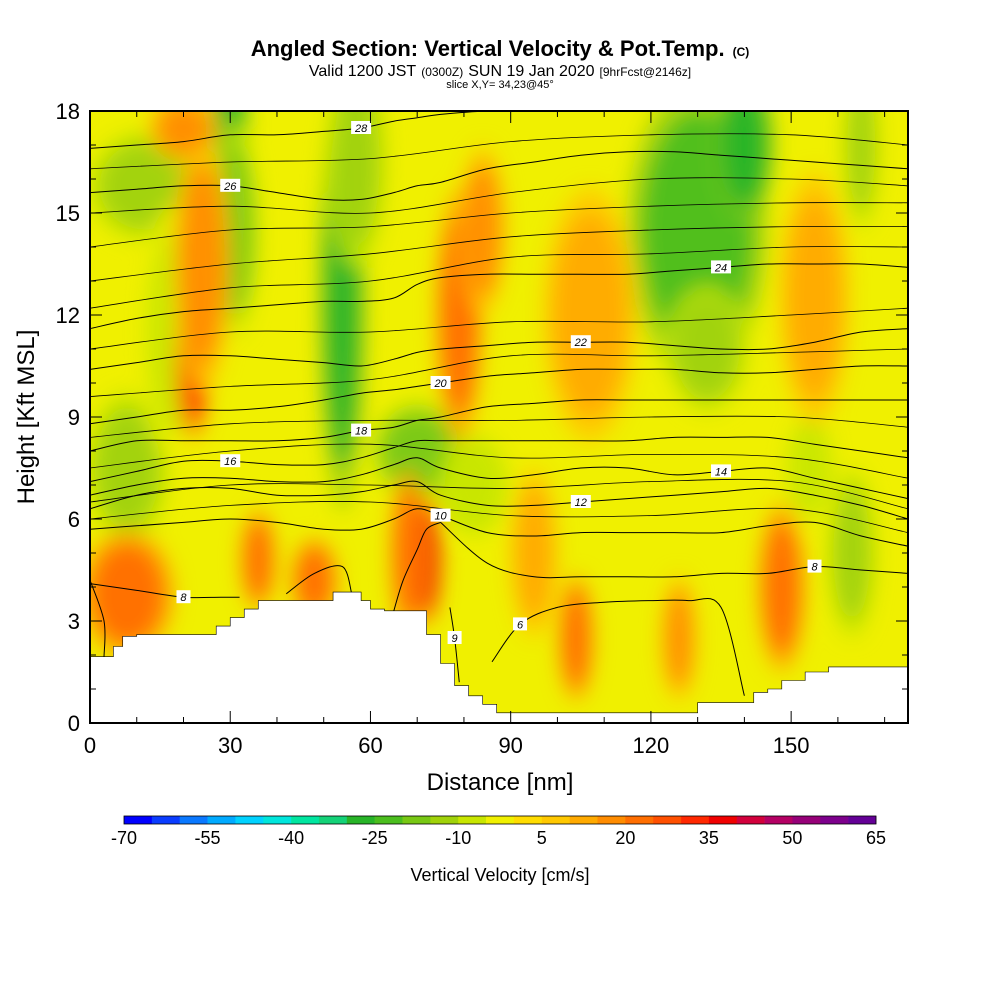  I want to click on contour-label-16: 16, so click(230, 461).